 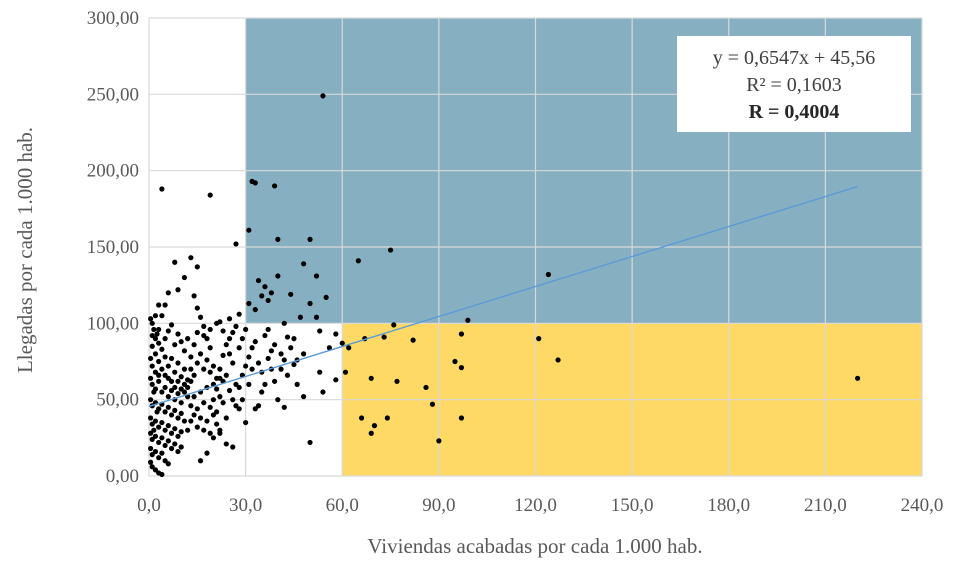 What do you see at coordinates (245, 505) in the screenshot?
I see `x-tick-label: 30,0` at bounding box center [245, 505].